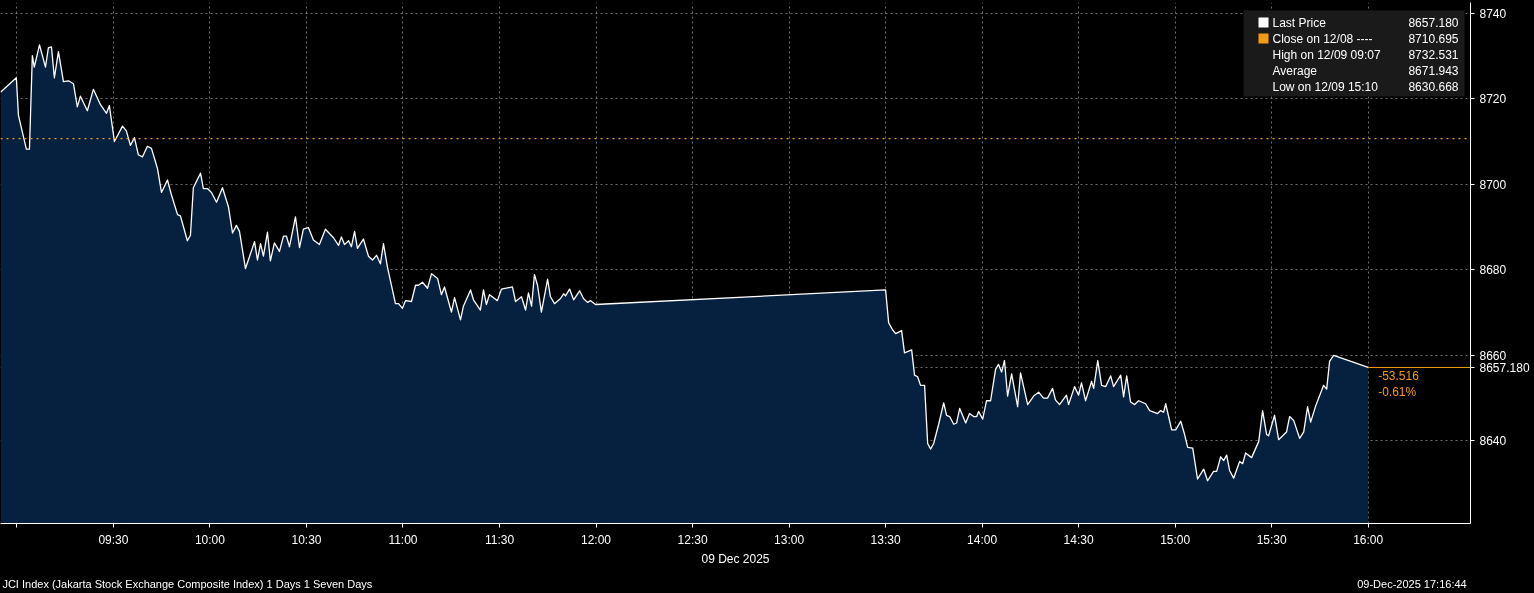 The height and width of the screenshot is (593, 1534). What do you see at coordinates (403, 539) in the screenshot?
I see `x-tick-label: 11:00` at bounding box center [403, 539].